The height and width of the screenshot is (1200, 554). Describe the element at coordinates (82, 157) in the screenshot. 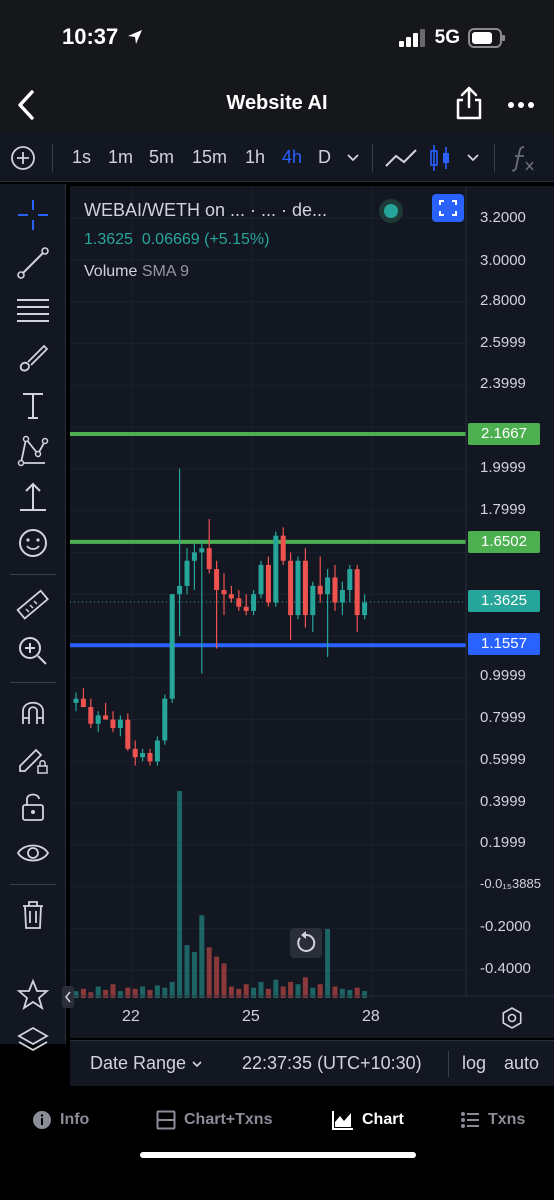

I see `timeframe-1s: 1s` at that location.